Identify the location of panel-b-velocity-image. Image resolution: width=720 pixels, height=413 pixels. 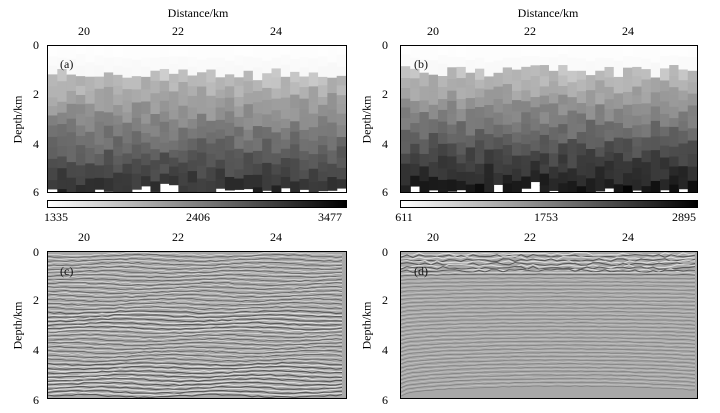
(549, 119).